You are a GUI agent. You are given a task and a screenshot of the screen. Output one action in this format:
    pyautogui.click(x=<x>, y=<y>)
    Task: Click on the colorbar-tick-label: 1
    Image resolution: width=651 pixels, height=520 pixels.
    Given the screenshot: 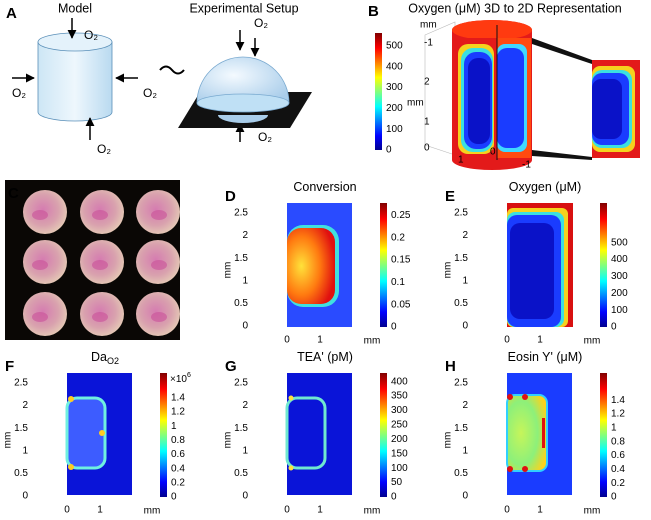 What is the action you would take?
    pyautogui.click(x=174, y=426)
    